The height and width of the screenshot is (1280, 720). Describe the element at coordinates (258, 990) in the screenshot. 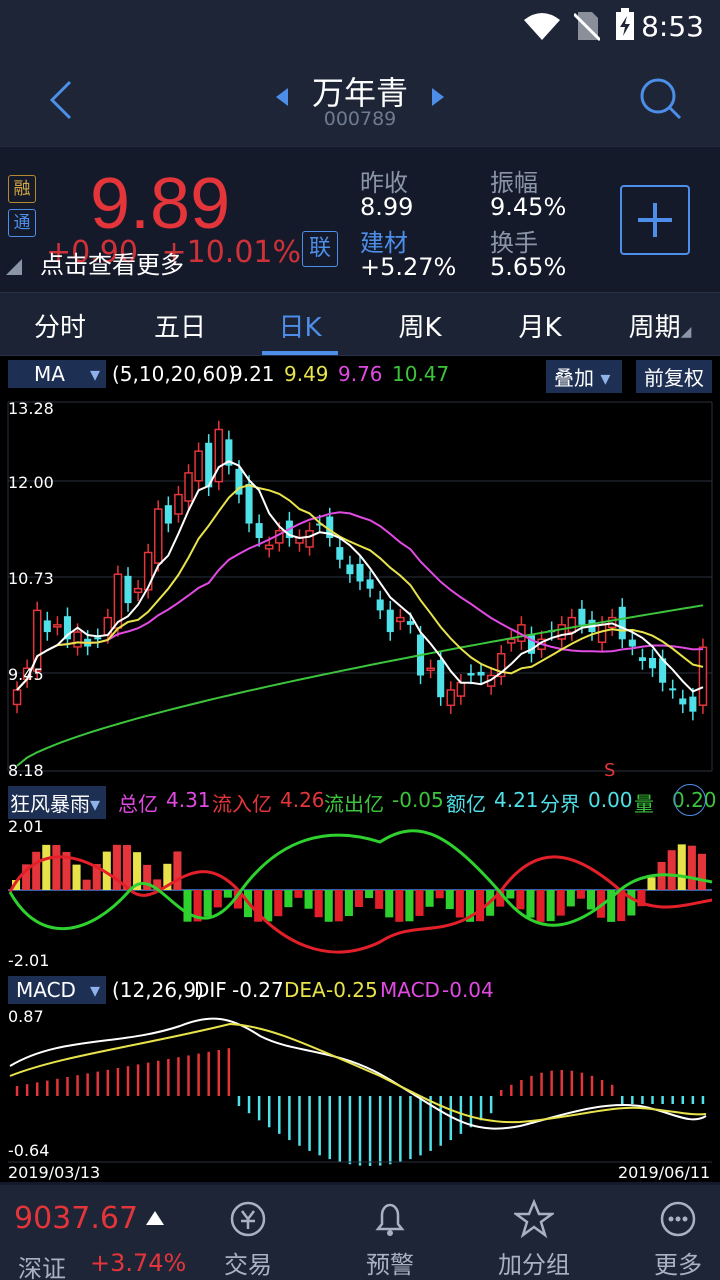

I see `dif-value: -0.27` at that location.